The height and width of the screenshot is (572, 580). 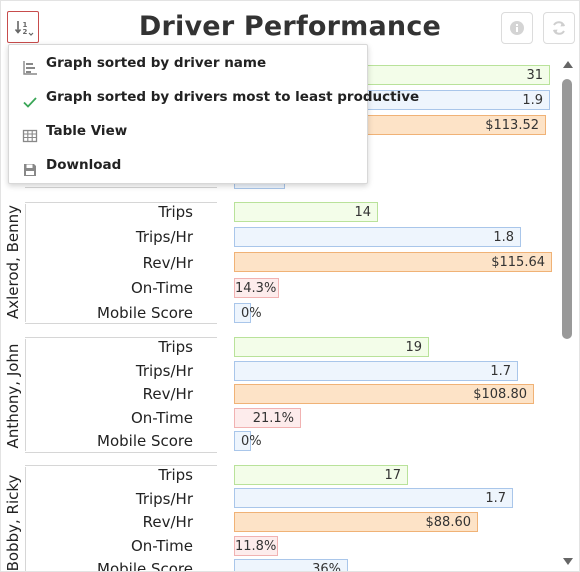 I want to click on sort-menu-button: 1 2, so click(x=23, y=27).